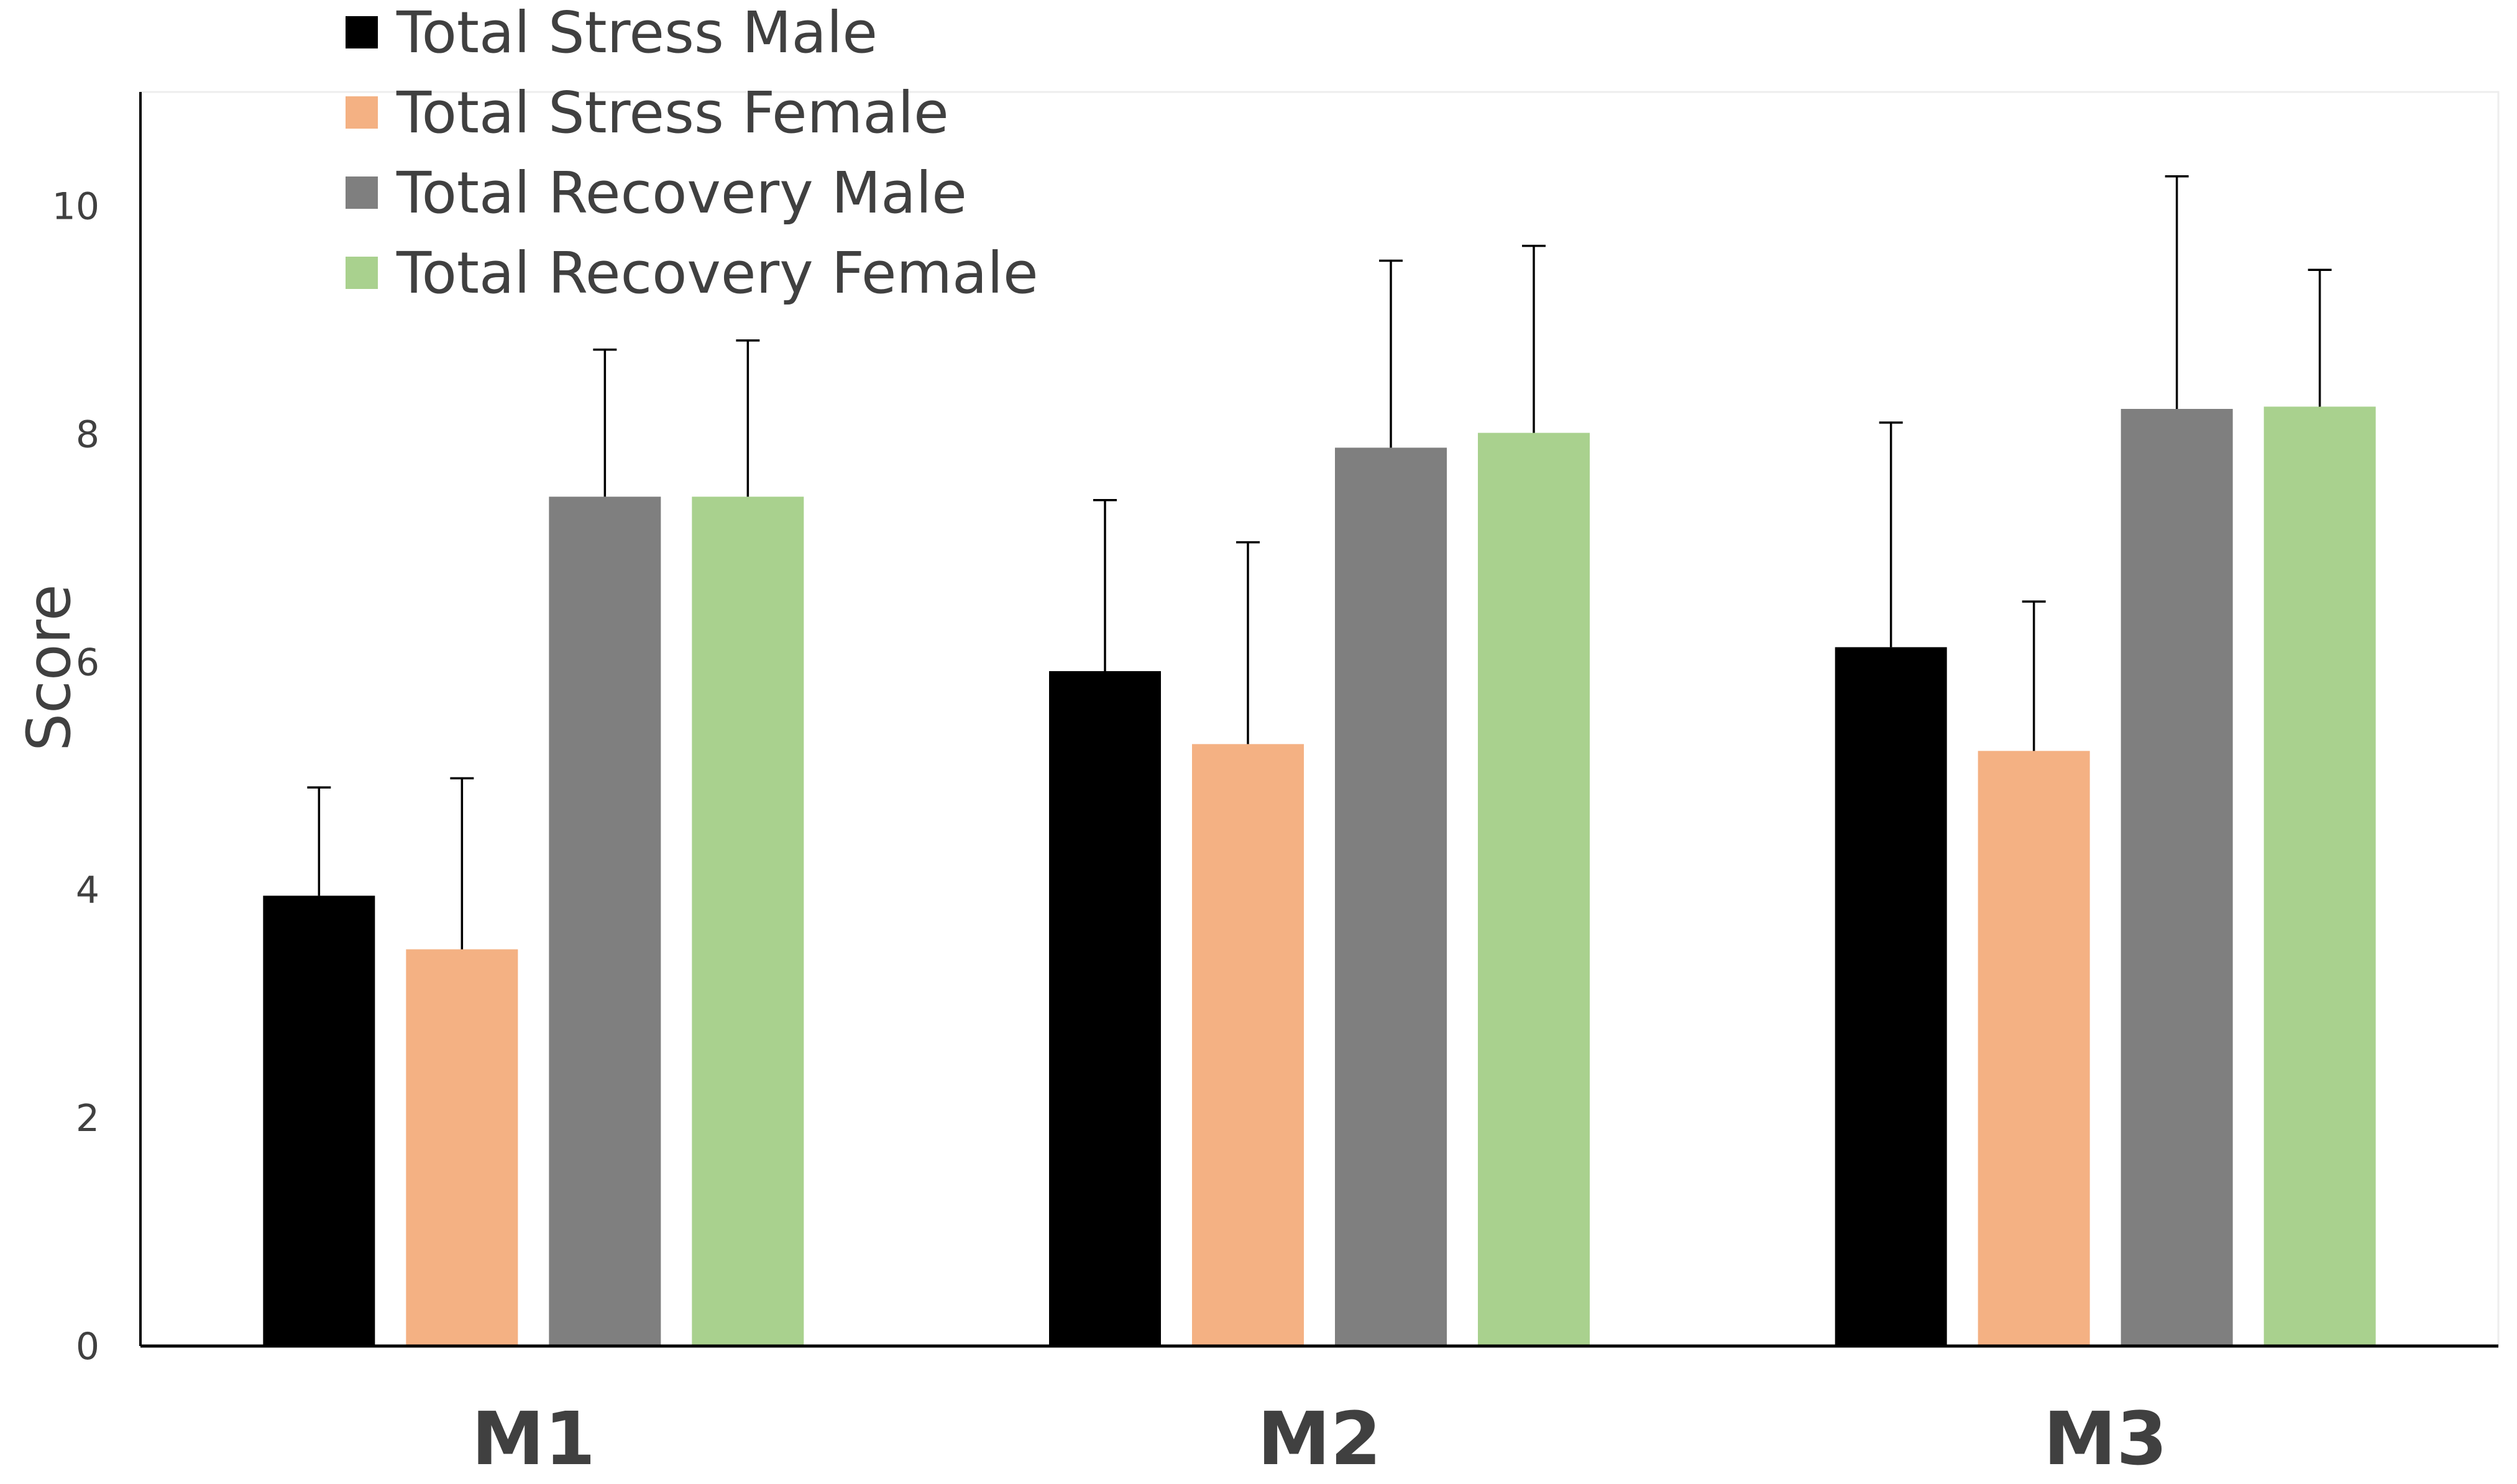 Image resolution: width=2517 pixels, height=1484 pixels. What do you see at coordinates (1534, 890) in the screenshot?
I see `bar-m2-total-recovery-female` at bounding box center [1534, 890].